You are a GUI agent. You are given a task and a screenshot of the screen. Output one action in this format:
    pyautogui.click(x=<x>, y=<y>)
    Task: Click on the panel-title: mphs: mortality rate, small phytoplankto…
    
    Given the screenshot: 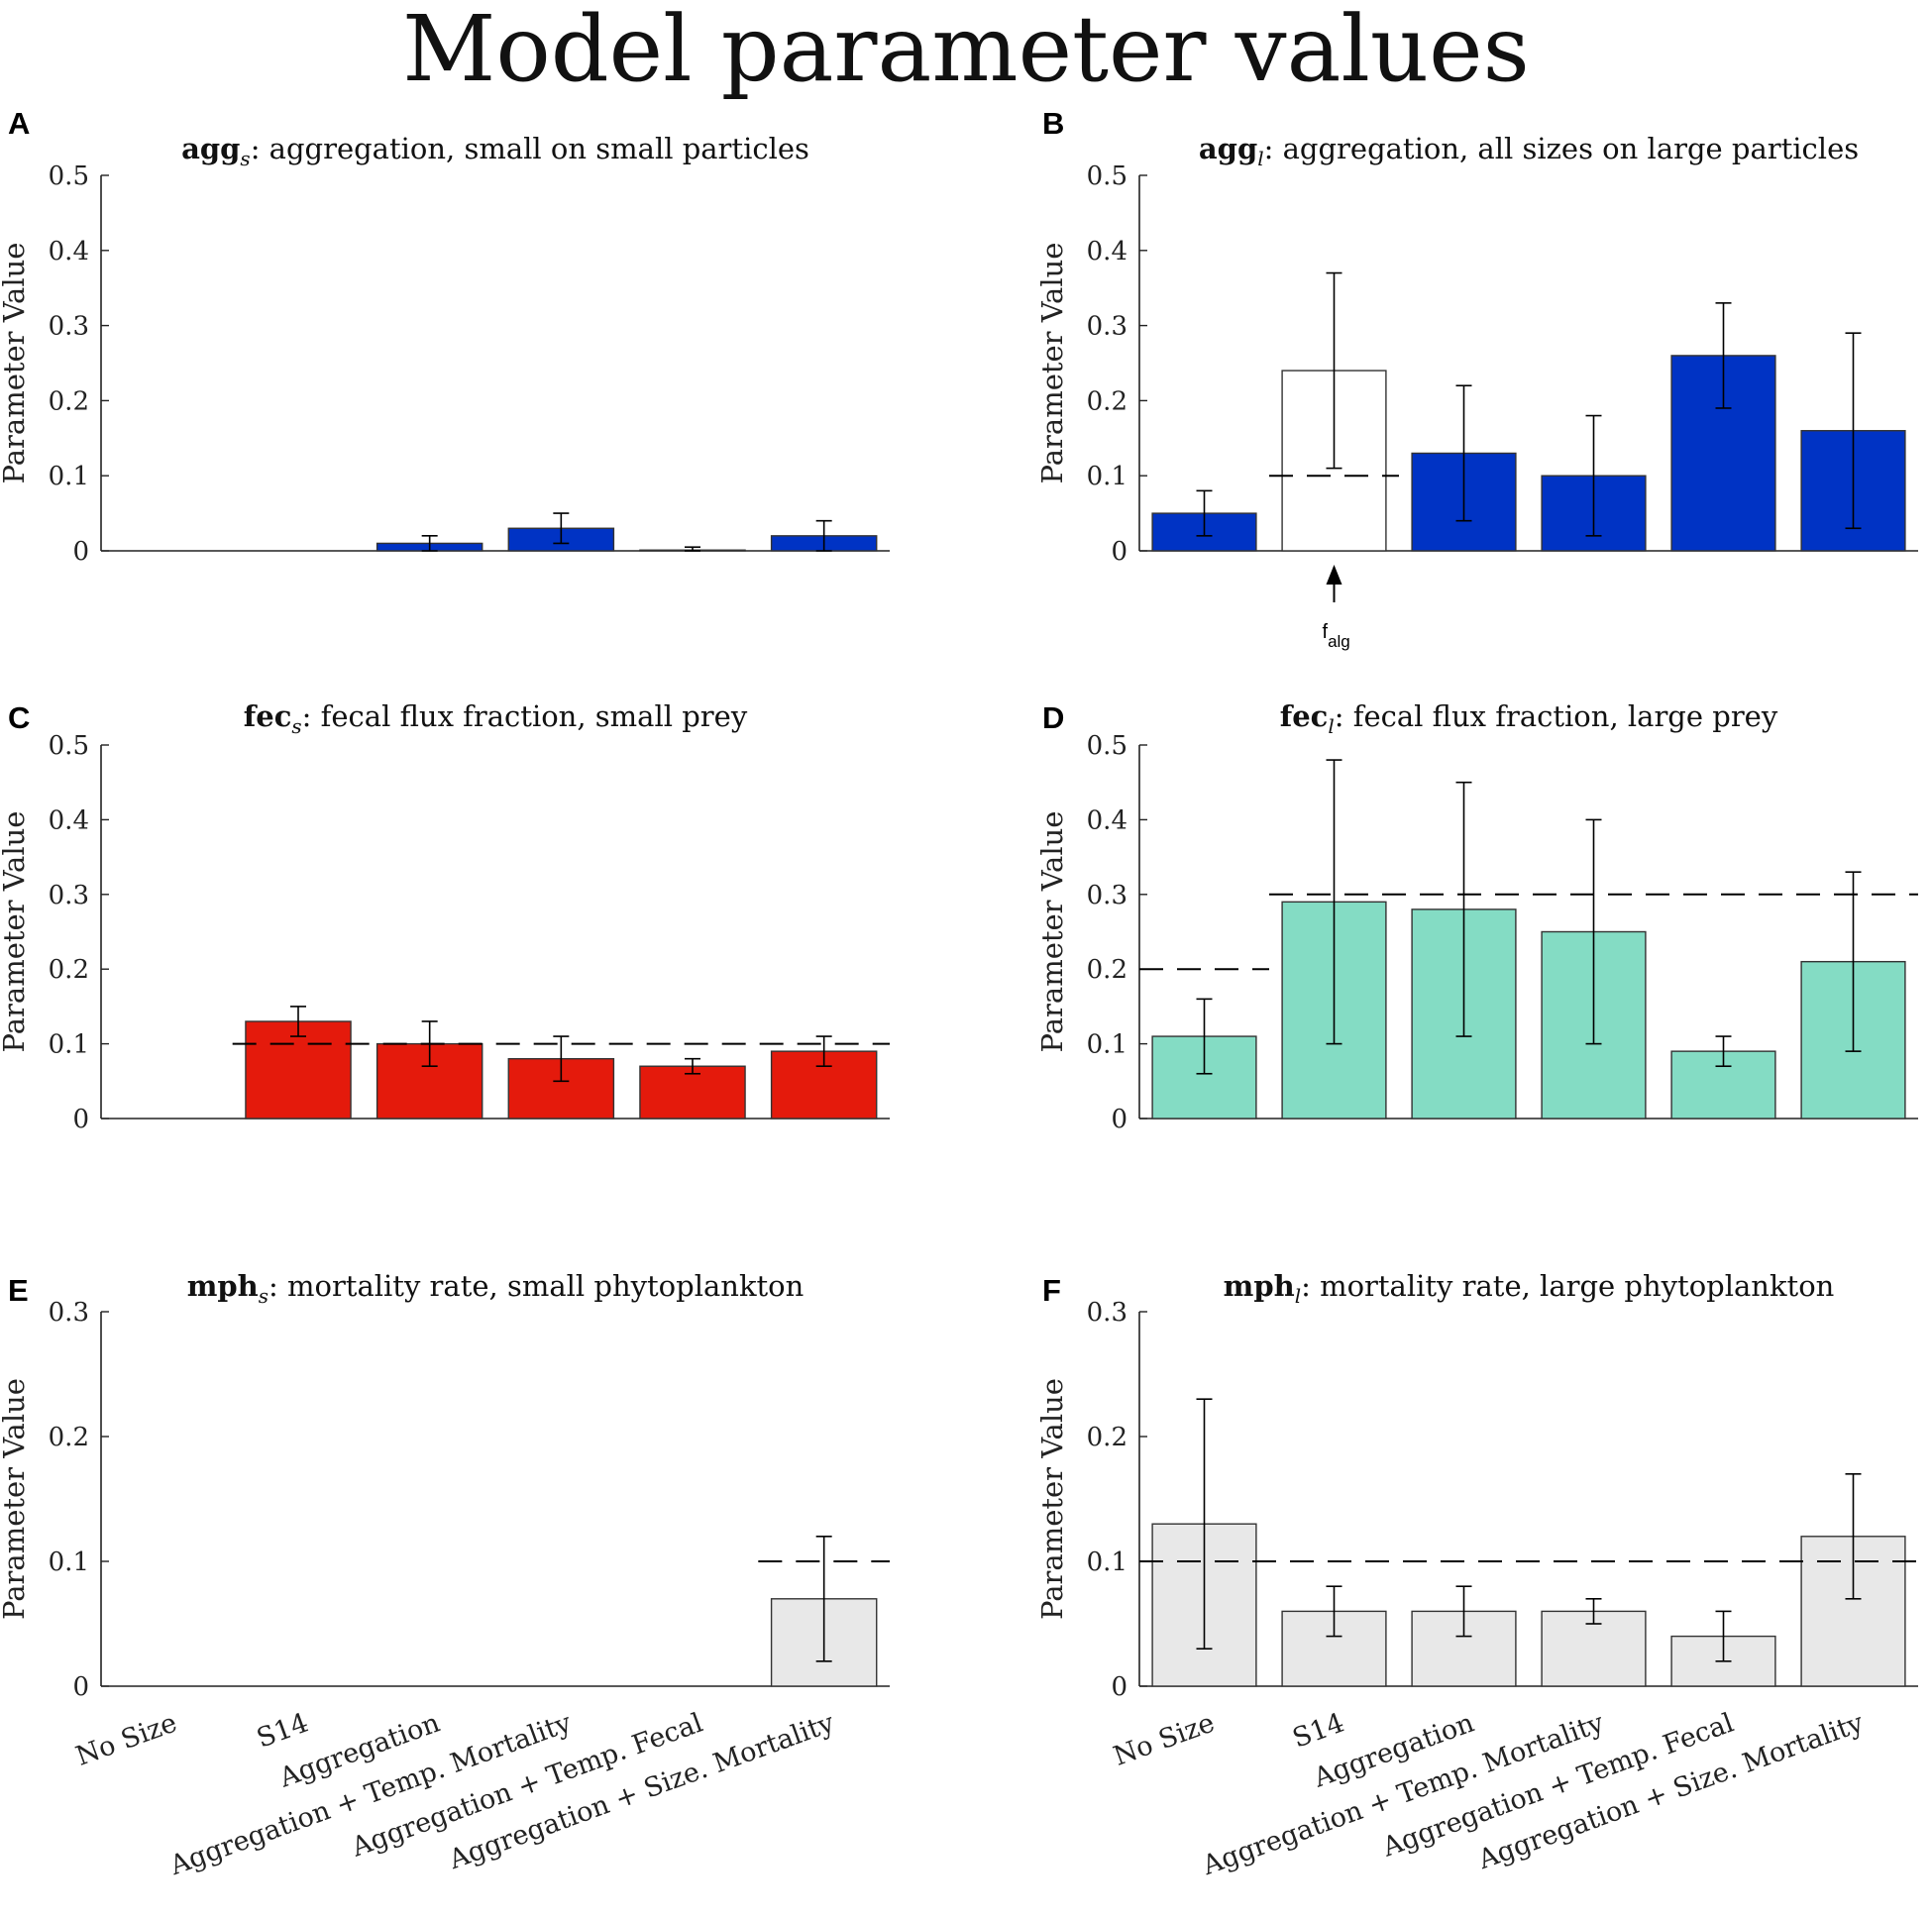 What is the action you would take?
    pyautogui.click(x=496, y=1288)
    